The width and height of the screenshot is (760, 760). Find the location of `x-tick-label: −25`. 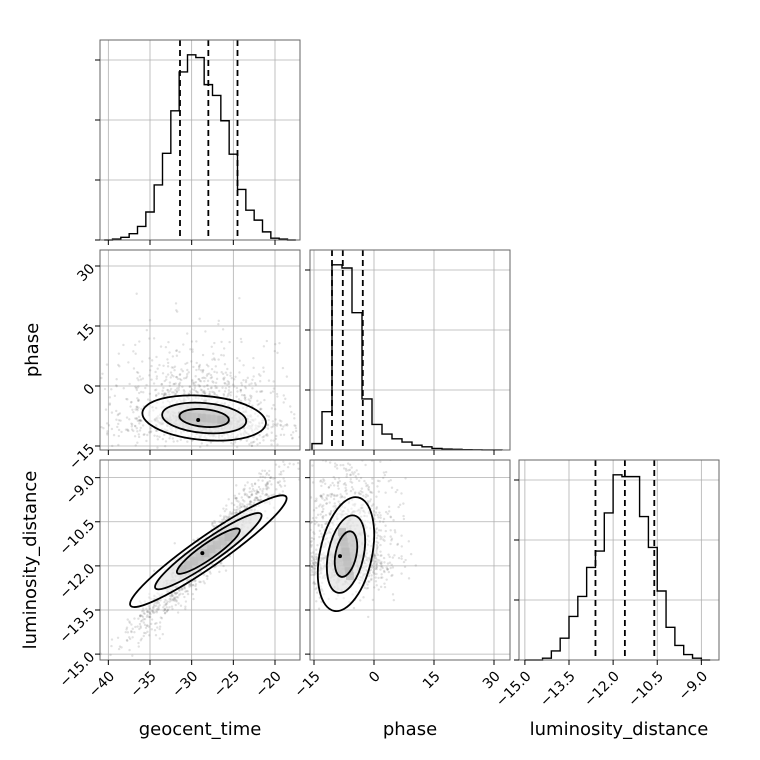

x-tick-label: −25 is located at coordinates (227, 684).